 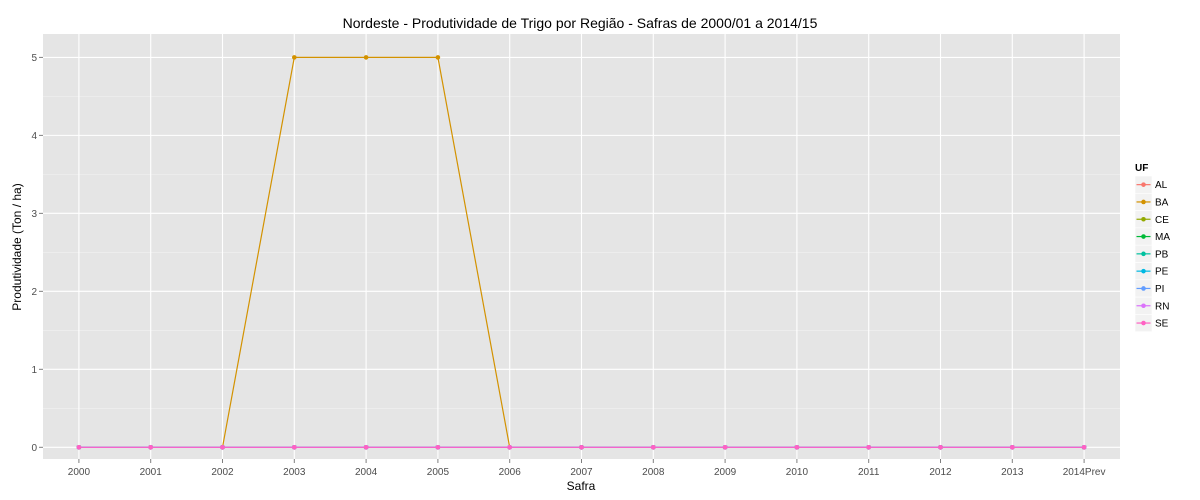 I want to click on legend-item-pi: PI, so click(x=1149, y=288).